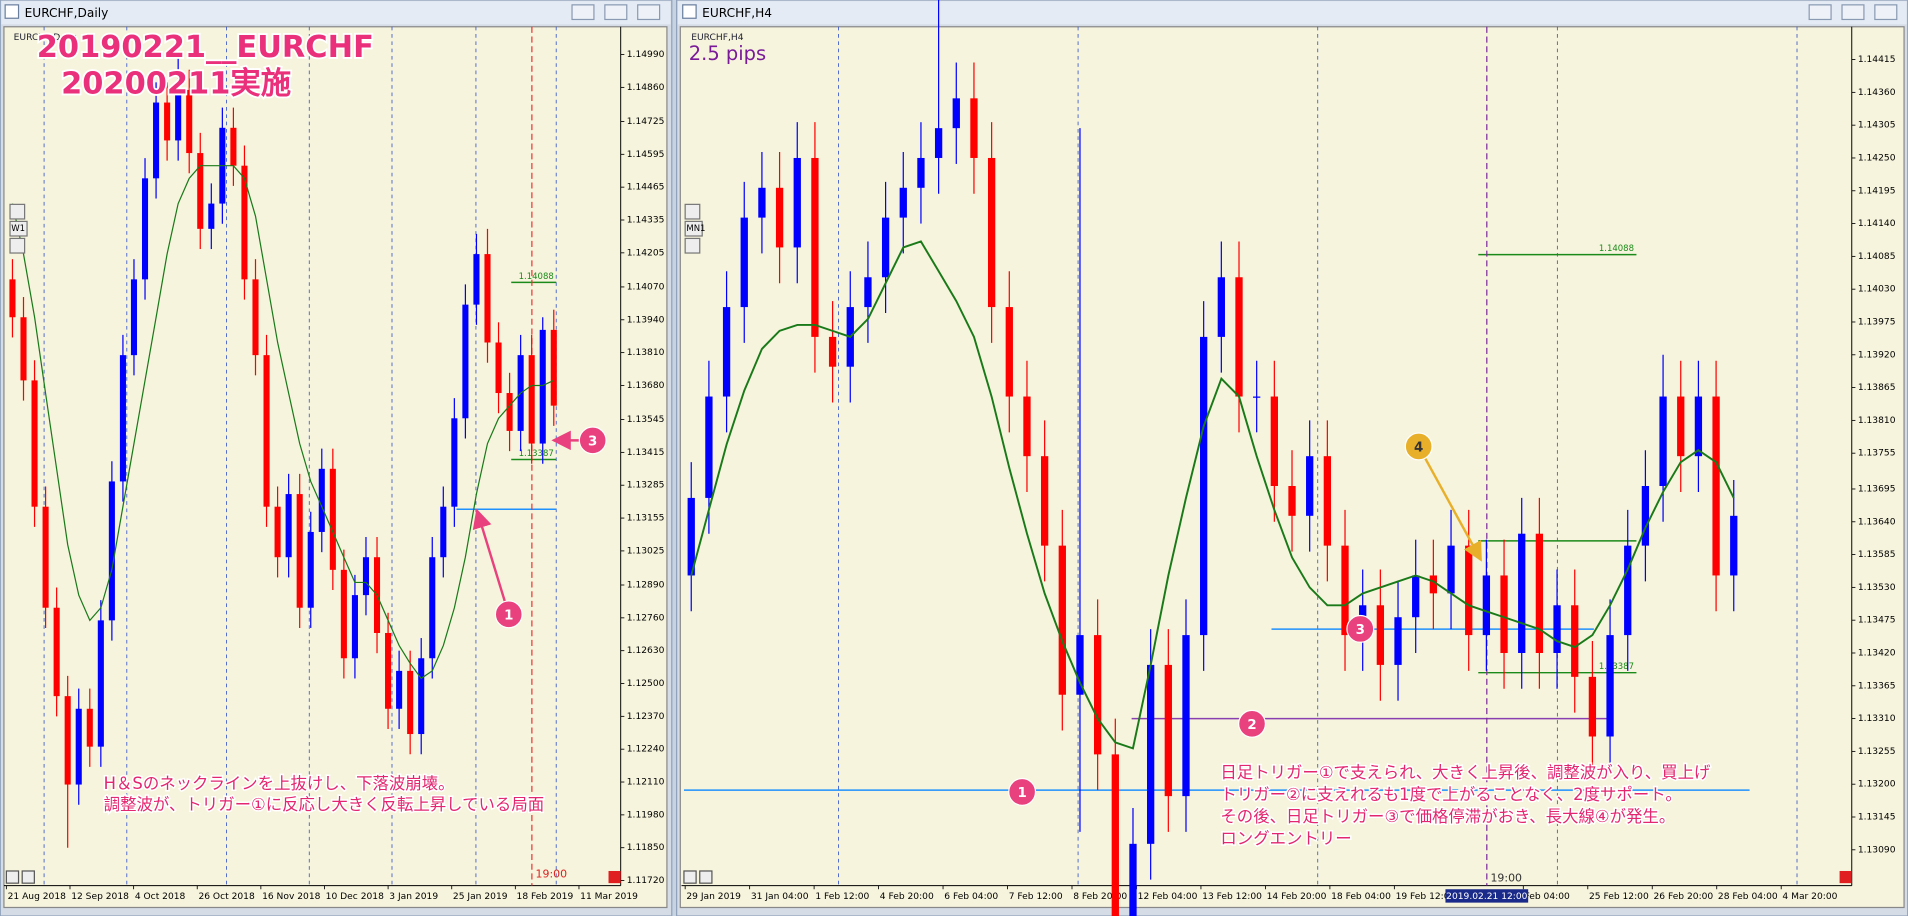 The height and width of the screenshot is (916, 1908). I want to click on marker-label: 2, so click(1251, 725).